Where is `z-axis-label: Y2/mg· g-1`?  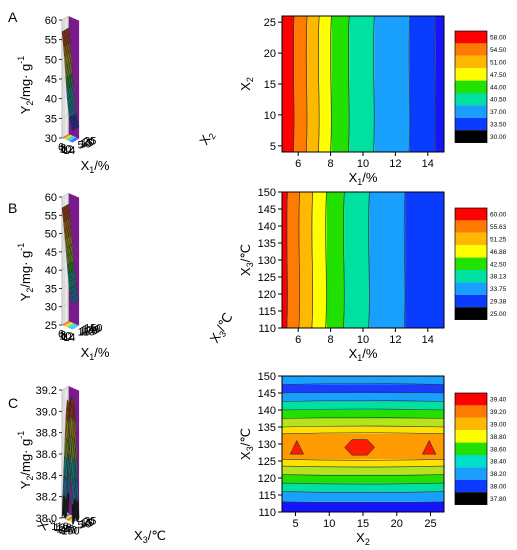
z-axis-label: Y2/mg· g-1 is located at coordinates (25, 460).